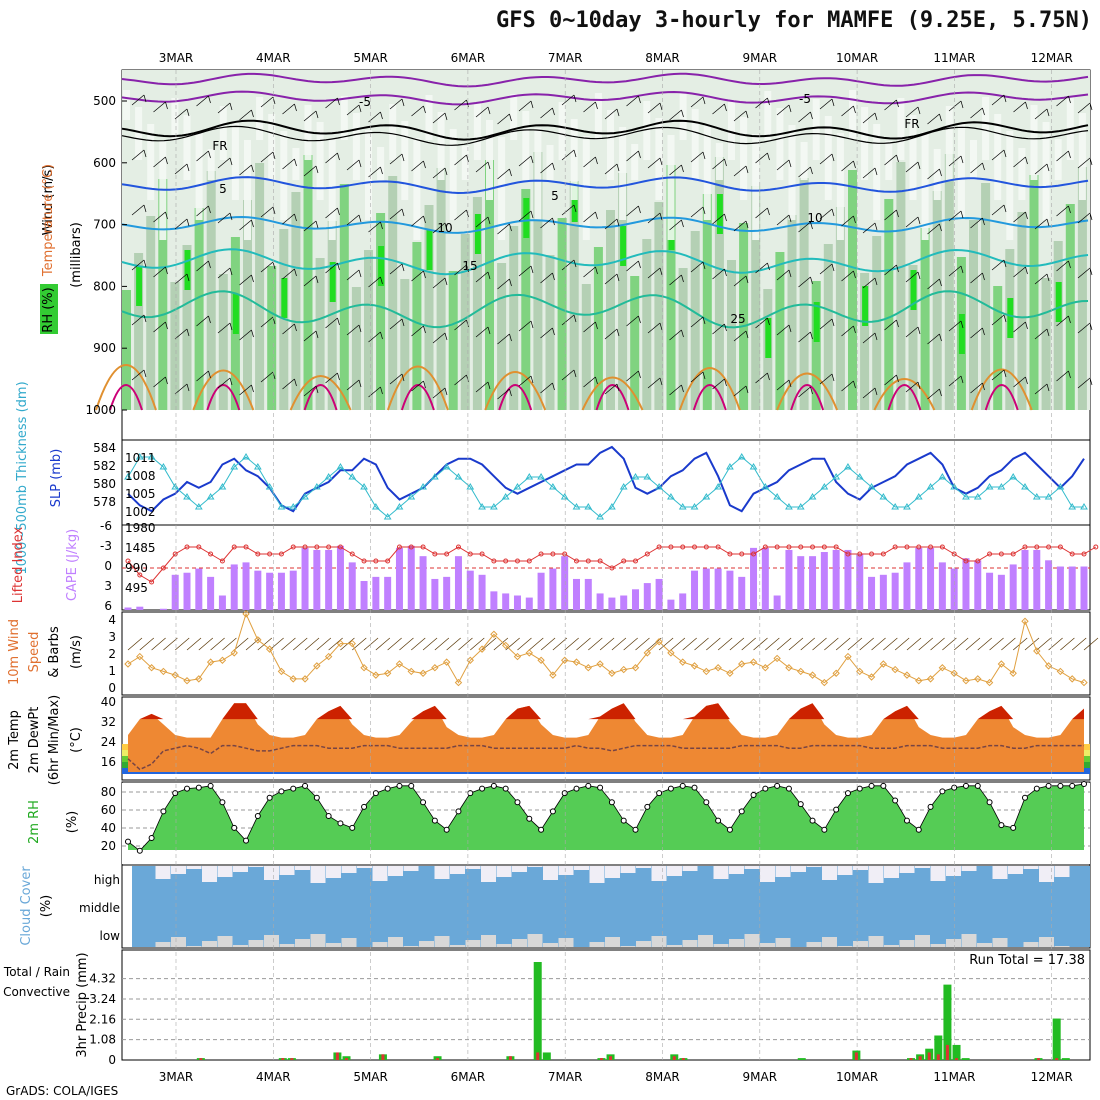 The image size is (1100, 1100). Describe the element at coordinates (76, 652) in the screenshot. I see `wind-units: (m/s)` at that location.